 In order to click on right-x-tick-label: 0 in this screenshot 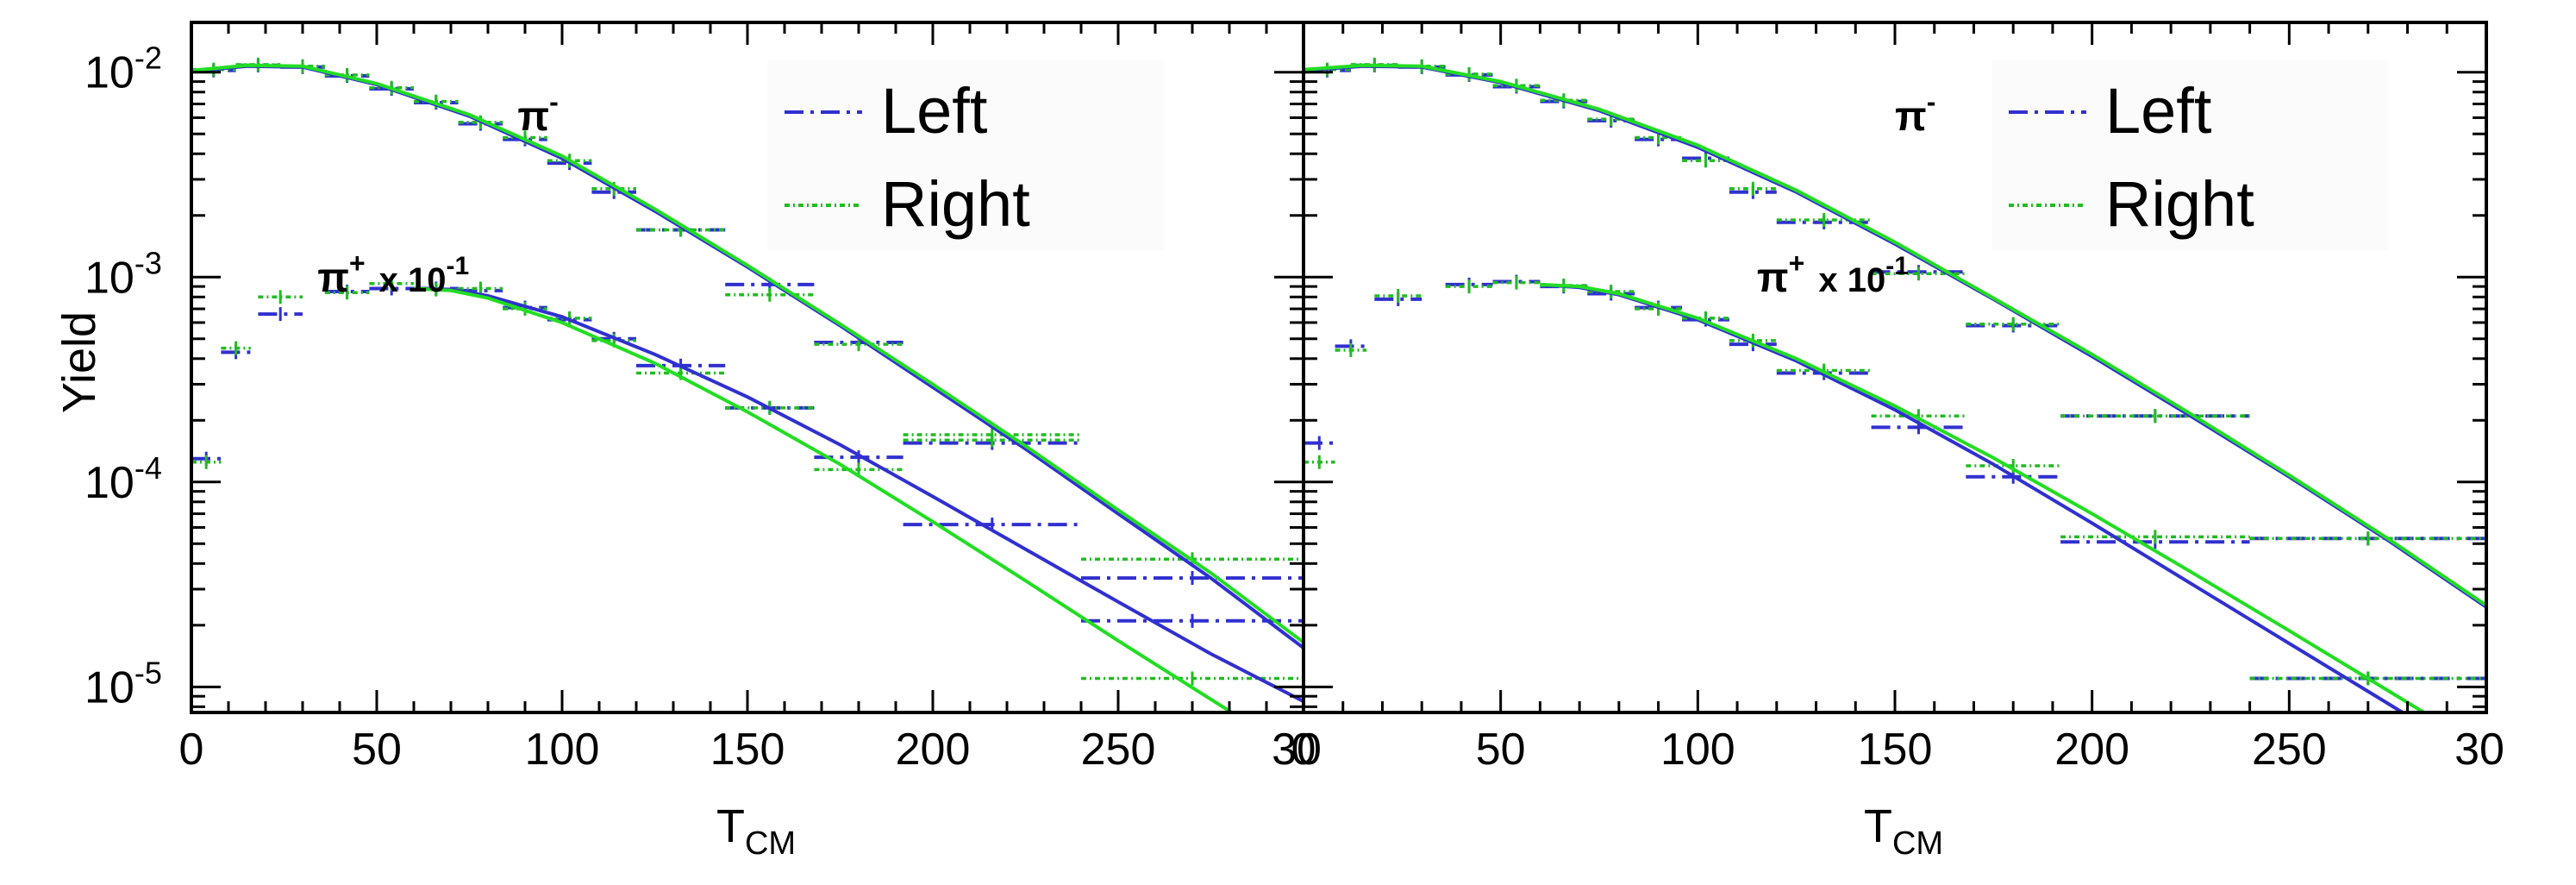, I will do `click(1303, 750)`.